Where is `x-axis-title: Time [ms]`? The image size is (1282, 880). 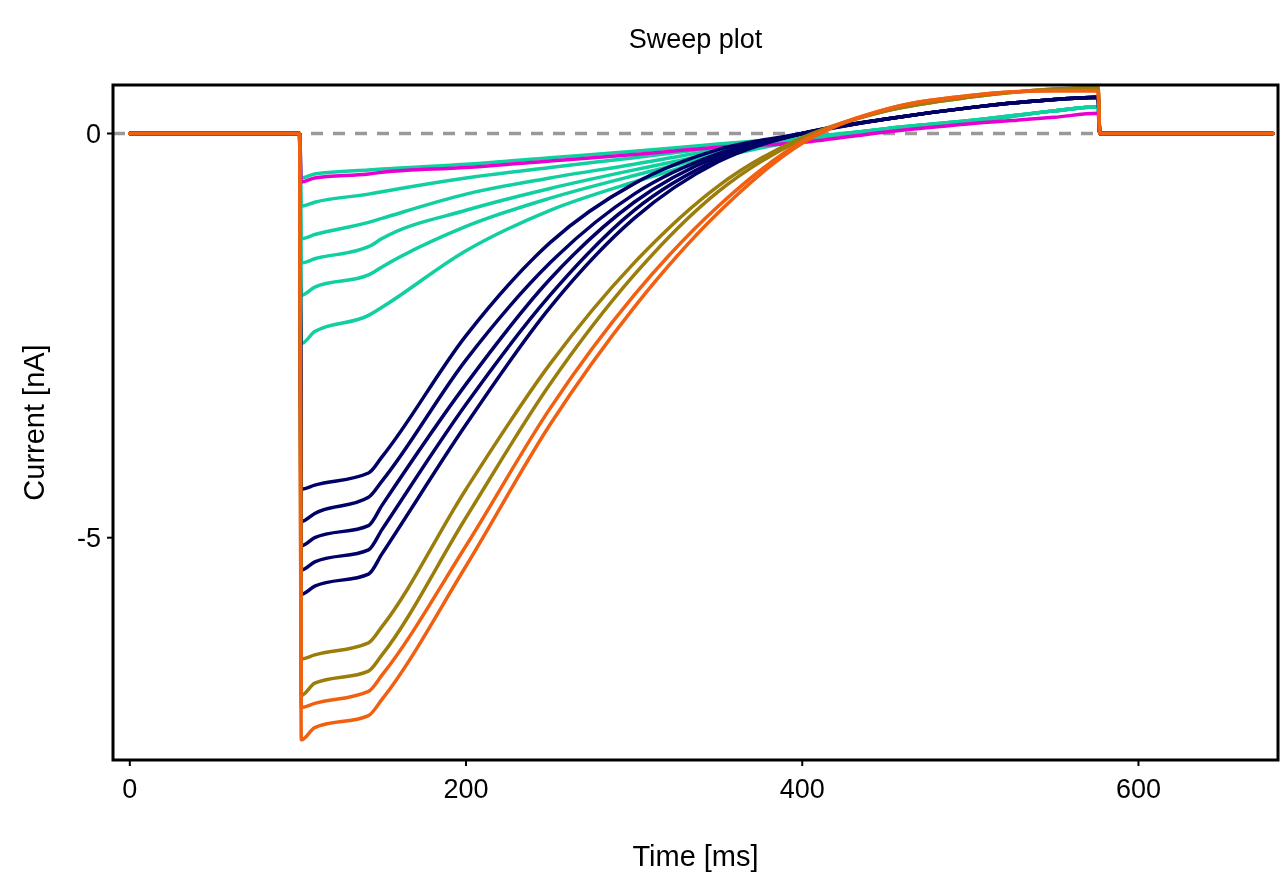
x-axis-title: Time [ms] is located at coordinates (695, 856).